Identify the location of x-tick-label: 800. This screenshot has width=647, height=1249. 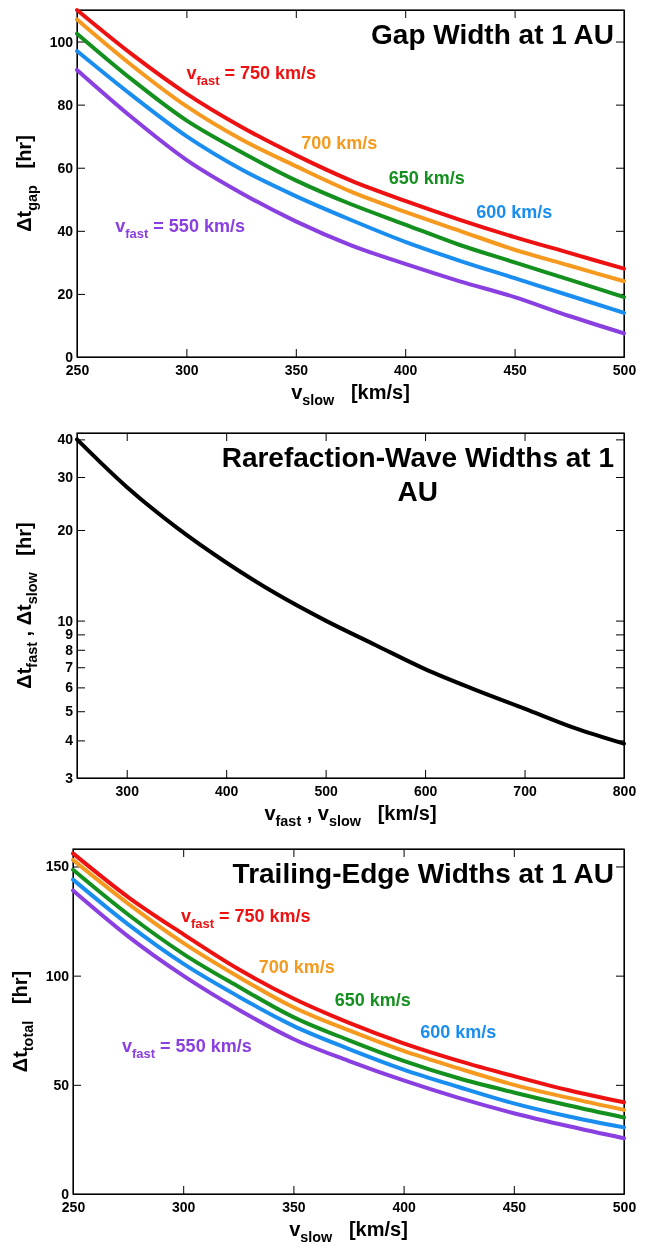
(624, 790).